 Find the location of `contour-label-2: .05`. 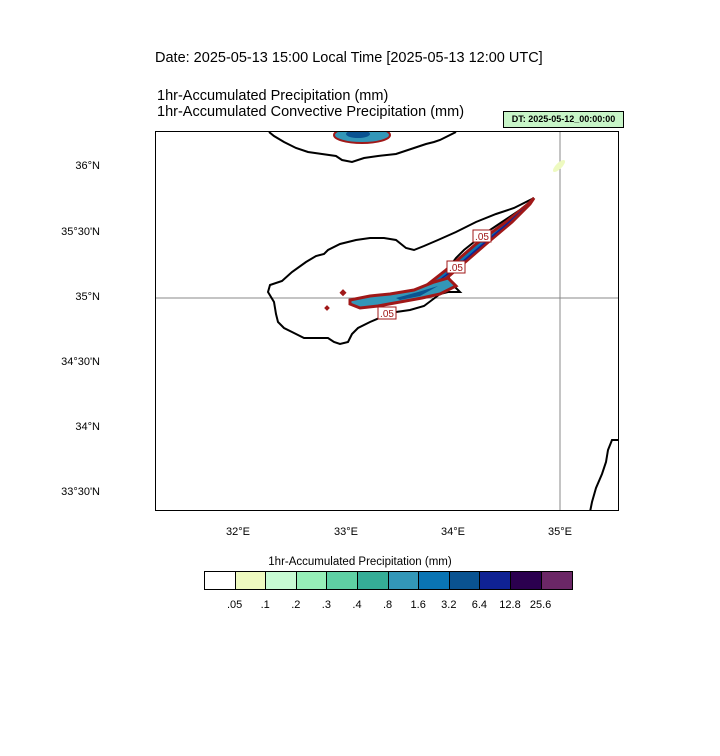

contour-label-2: .05 is located at coordinates (456, 267).